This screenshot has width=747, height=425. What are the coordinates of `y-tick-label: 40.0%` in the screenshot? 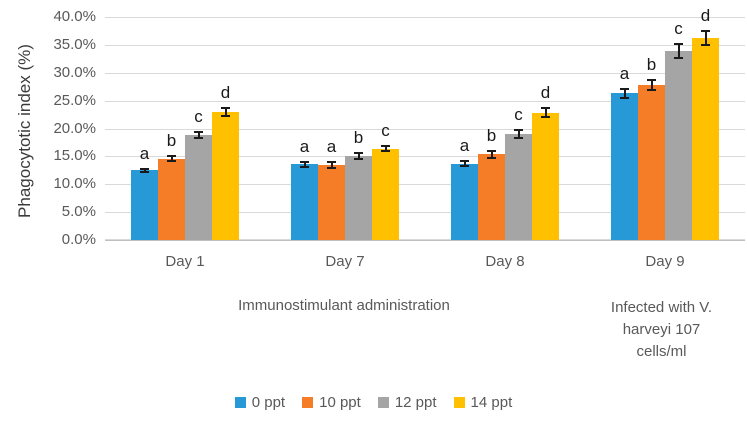 It's located at (74, 16).